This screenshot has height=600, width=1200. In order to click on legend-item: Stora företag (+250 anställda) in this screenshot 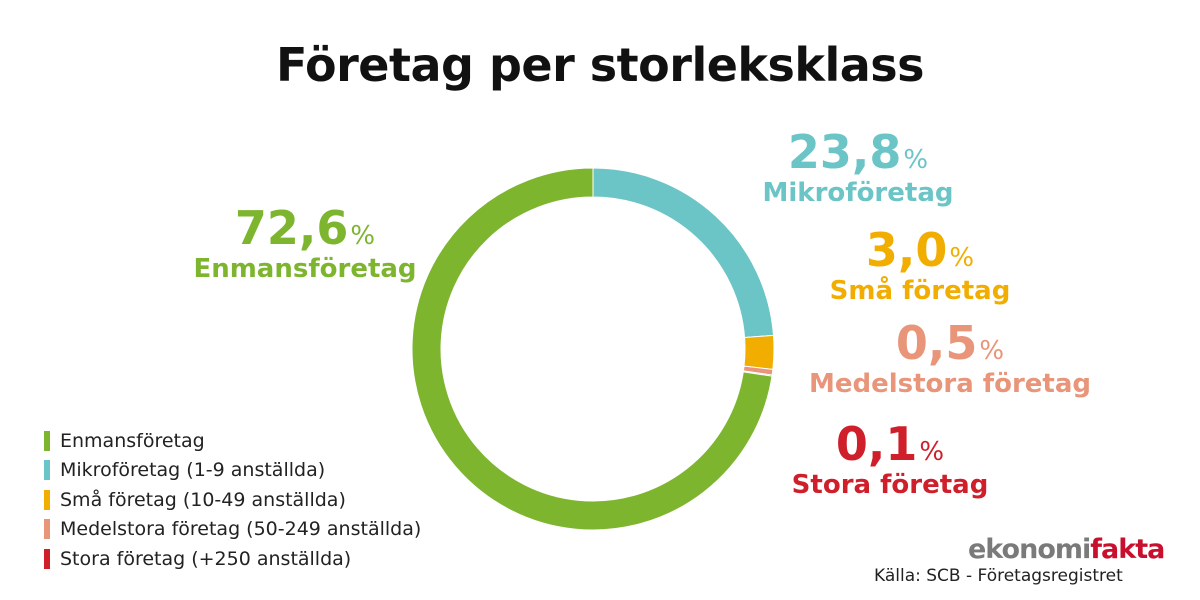, I will do `click(232, 559)`.